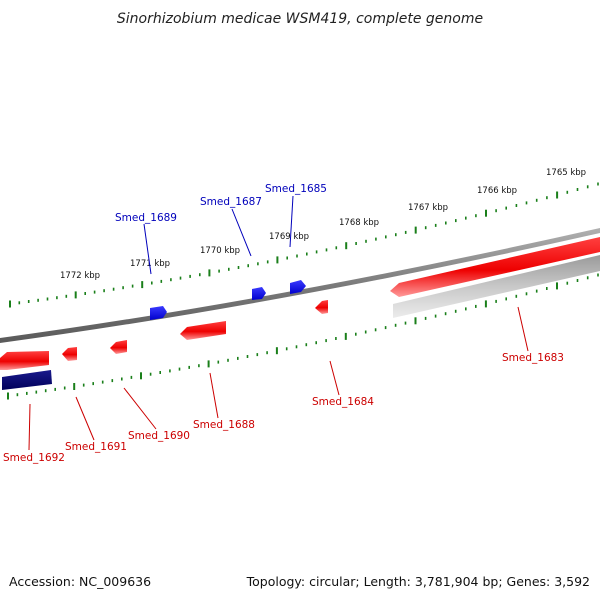  What do you see at coordinates (218, 235) in the screenshot?
I see `forward-leader-lines` at bounding box center [218, 235].